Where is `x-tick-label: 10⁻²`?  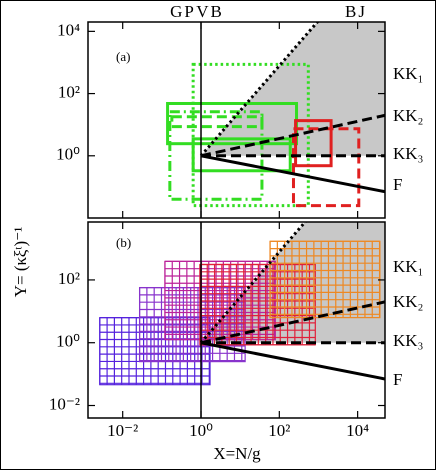 x-tick-label: 10⁻² is located at coordinates (122, 430).